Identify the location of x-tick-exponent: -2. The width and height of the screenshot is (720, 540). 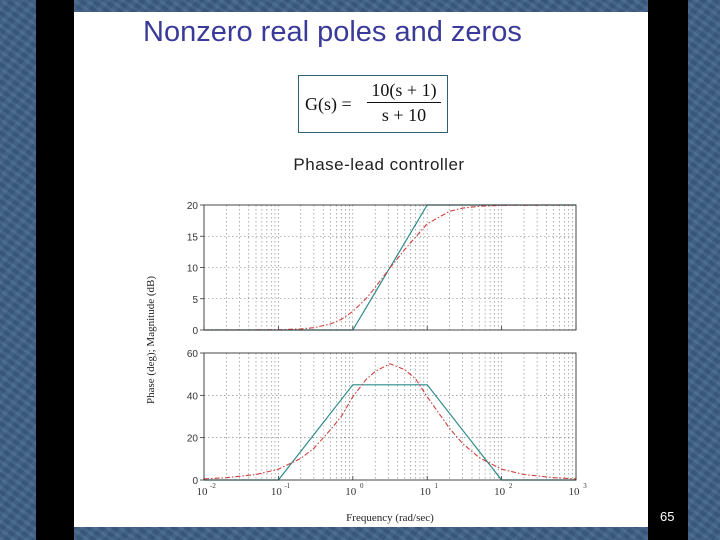
(213, 486).